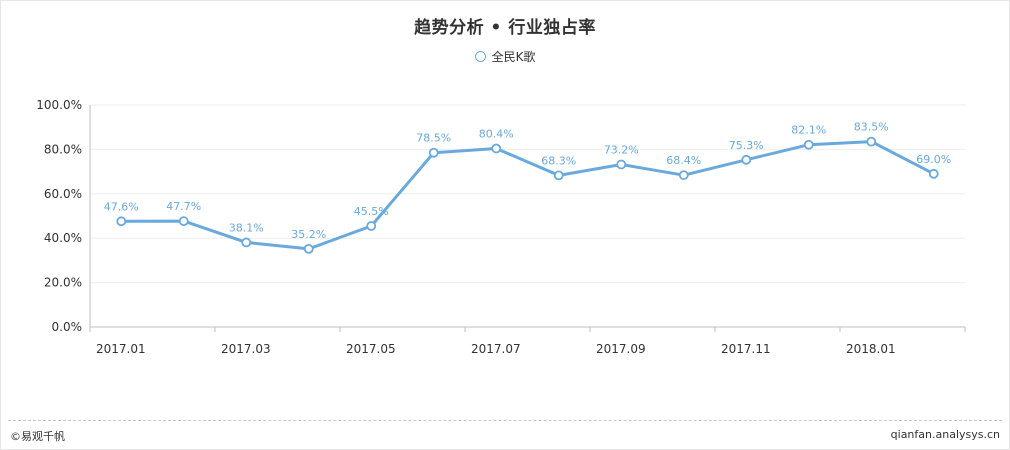 This screenshot has width=1010, height=450. I want to click on footer-copyright: ©易观千帆, so click(37, 436).